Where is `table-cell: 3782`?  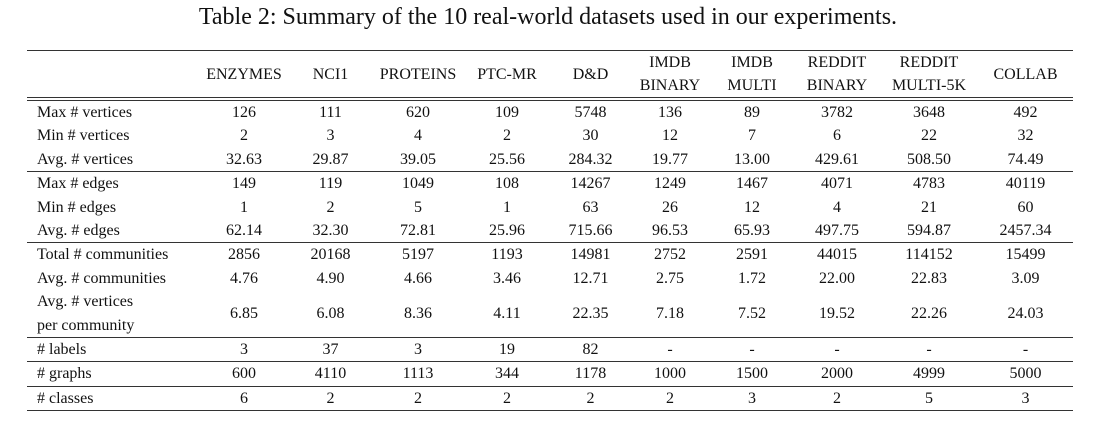 table-cell: 3782 is located at coordinates (837, 112).